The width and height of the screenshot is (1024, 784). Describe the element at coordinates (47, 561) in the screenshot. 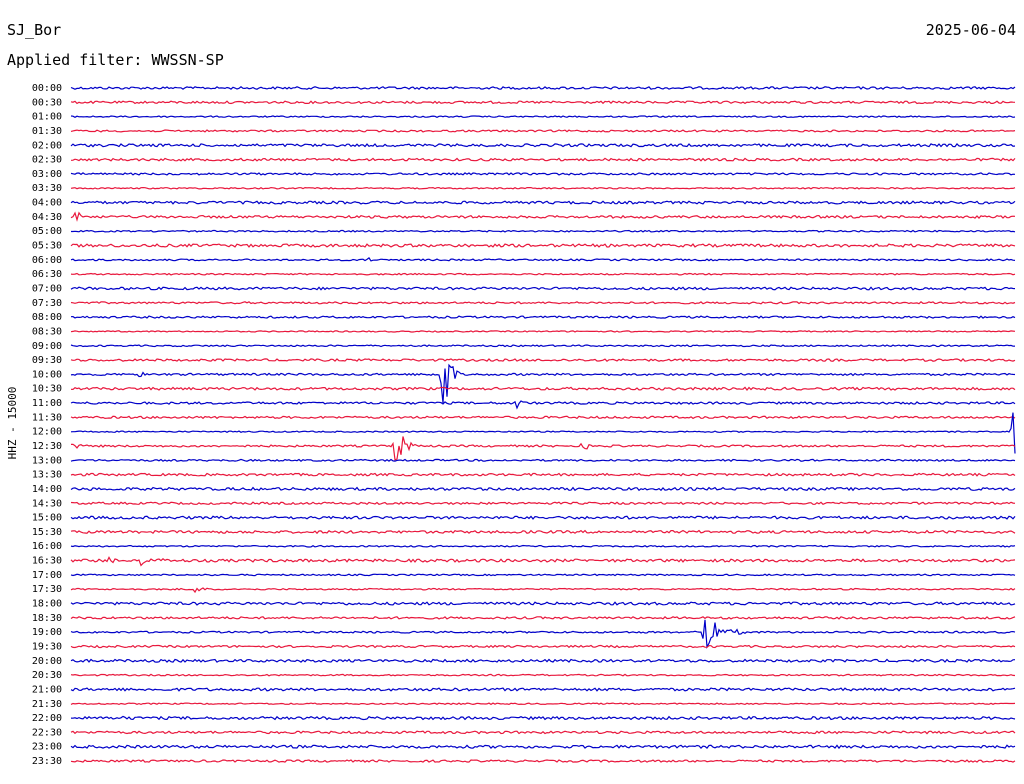

I see `row-label: 16:30` at that location.